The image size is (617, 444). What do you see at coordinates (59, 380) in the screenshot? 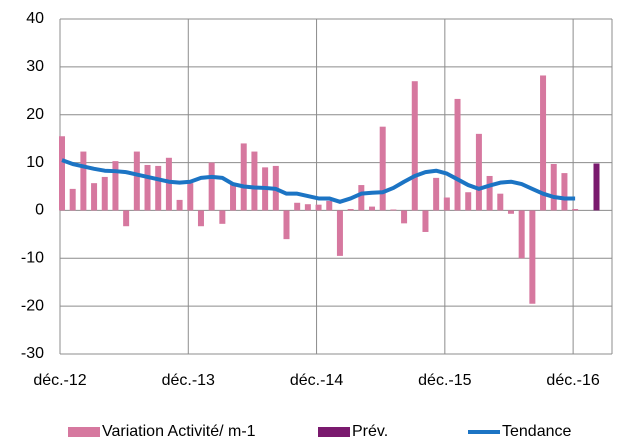
I see `x-tick-label: déc.-12` at bounding box center [59, 380].